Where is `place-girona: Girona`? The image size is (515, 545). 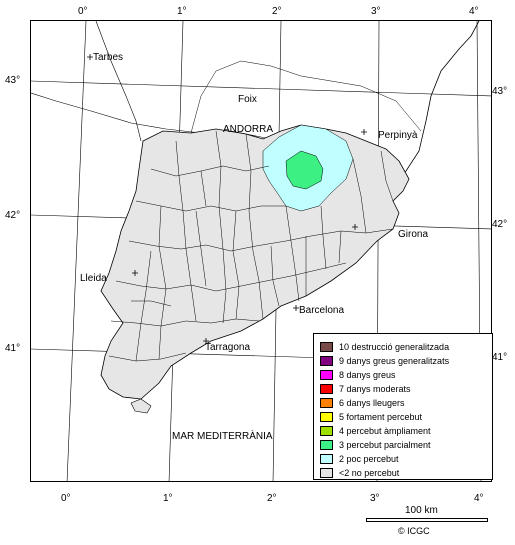
place-girona: Girona is located at coordinates (413, 234).